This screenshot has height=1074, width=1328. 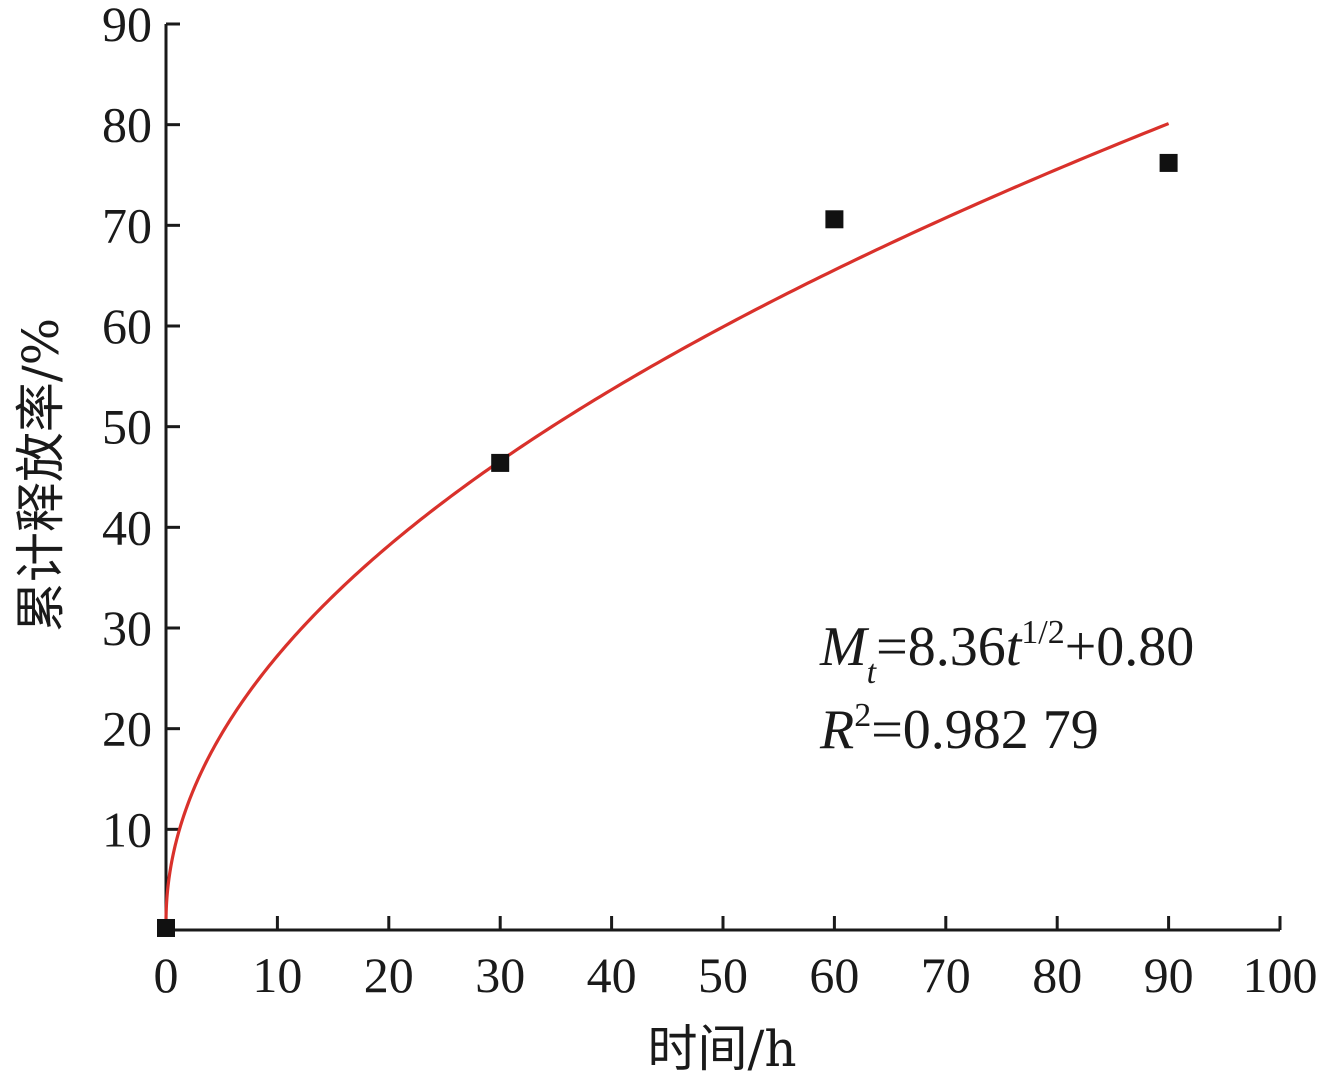 I want to click on y-tick-label: 70, so click(x=127, y=225).